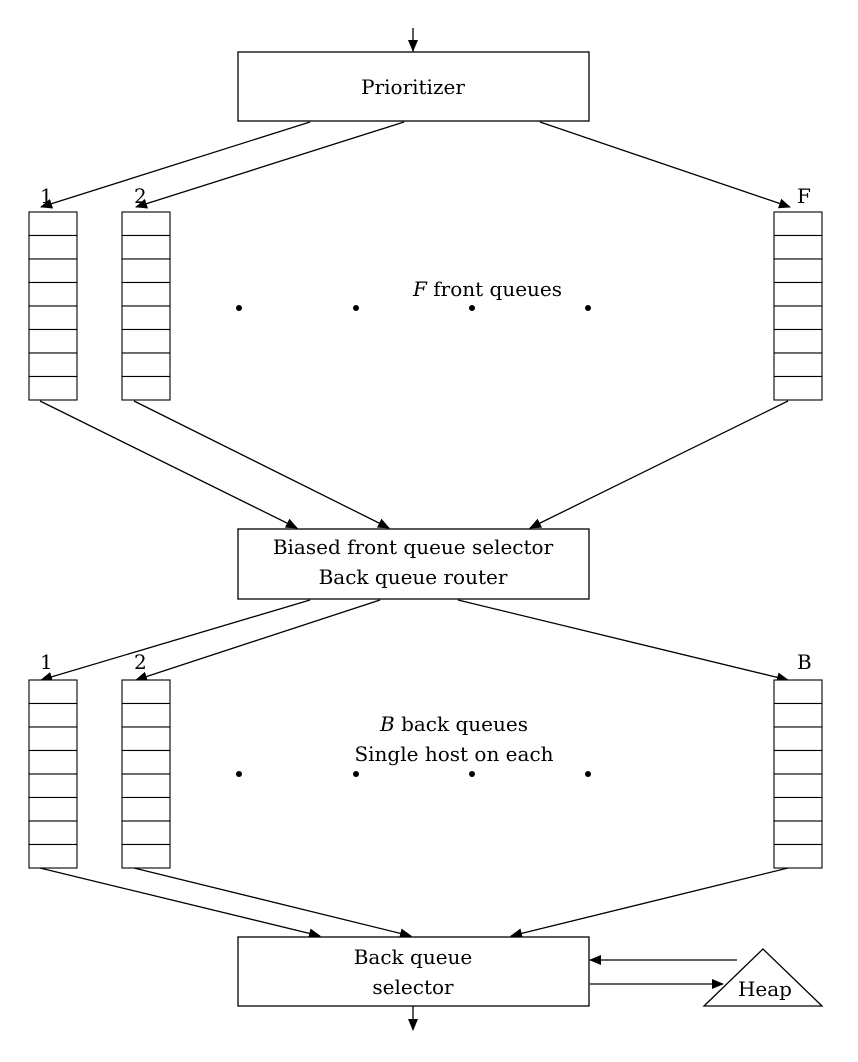 The width and height of the screenshot is (858, 1062). I want to click on back-queue-label-1: 1, so click(46, 662).